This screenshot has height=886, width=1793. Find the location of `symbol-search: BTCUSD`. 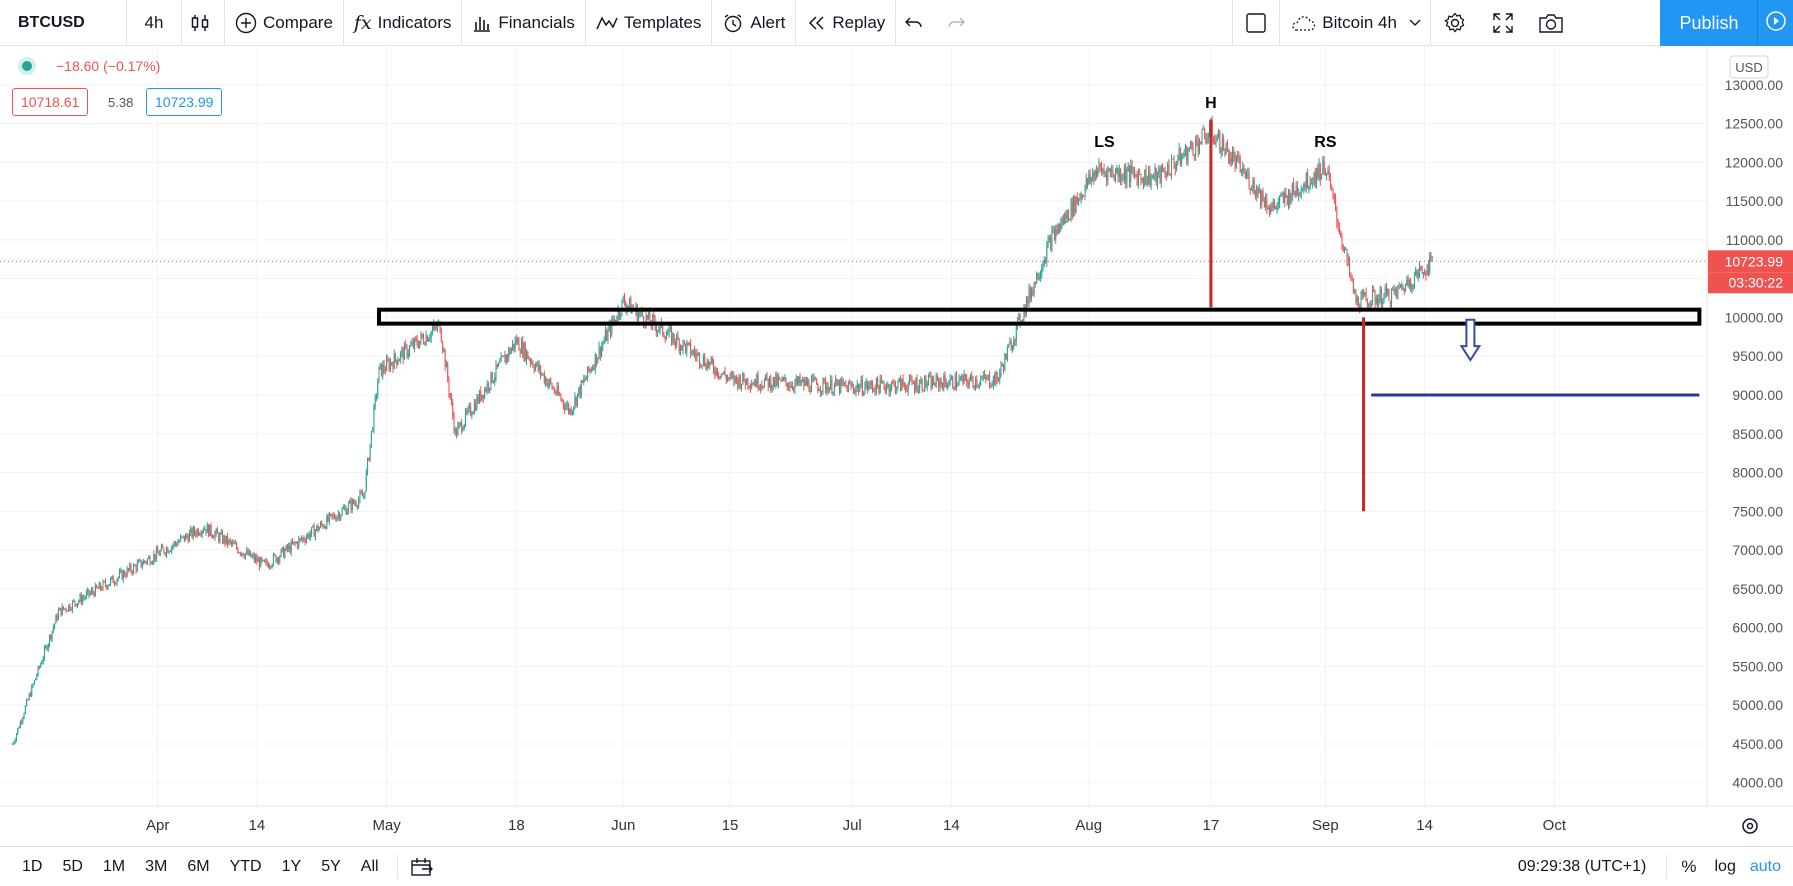

symbol-search: BTCUSD is located at coordinates (51, 22).